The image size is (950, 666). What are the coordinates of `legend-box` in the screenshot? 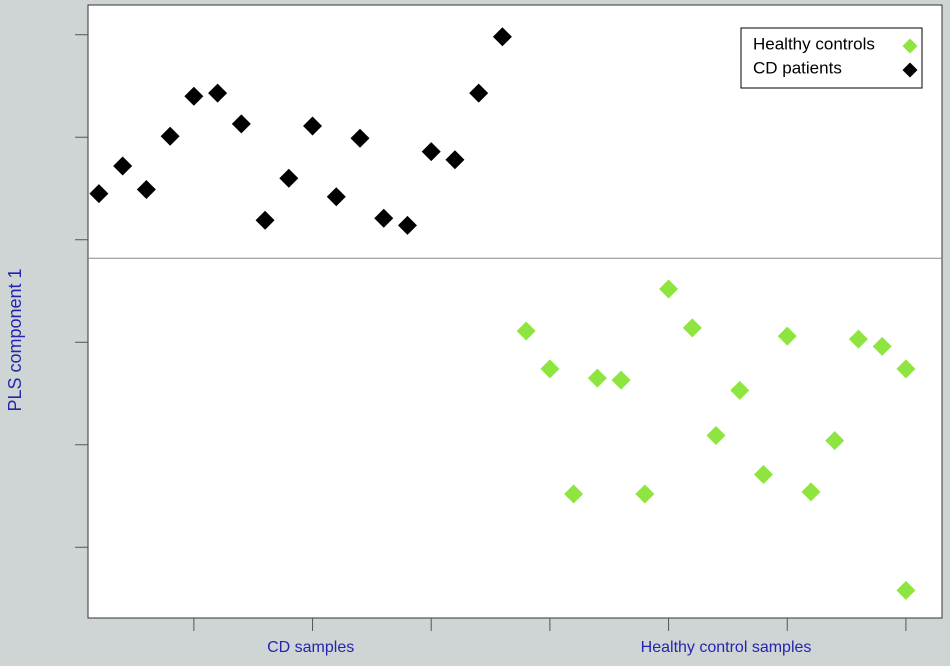 It's located at (831, 58).